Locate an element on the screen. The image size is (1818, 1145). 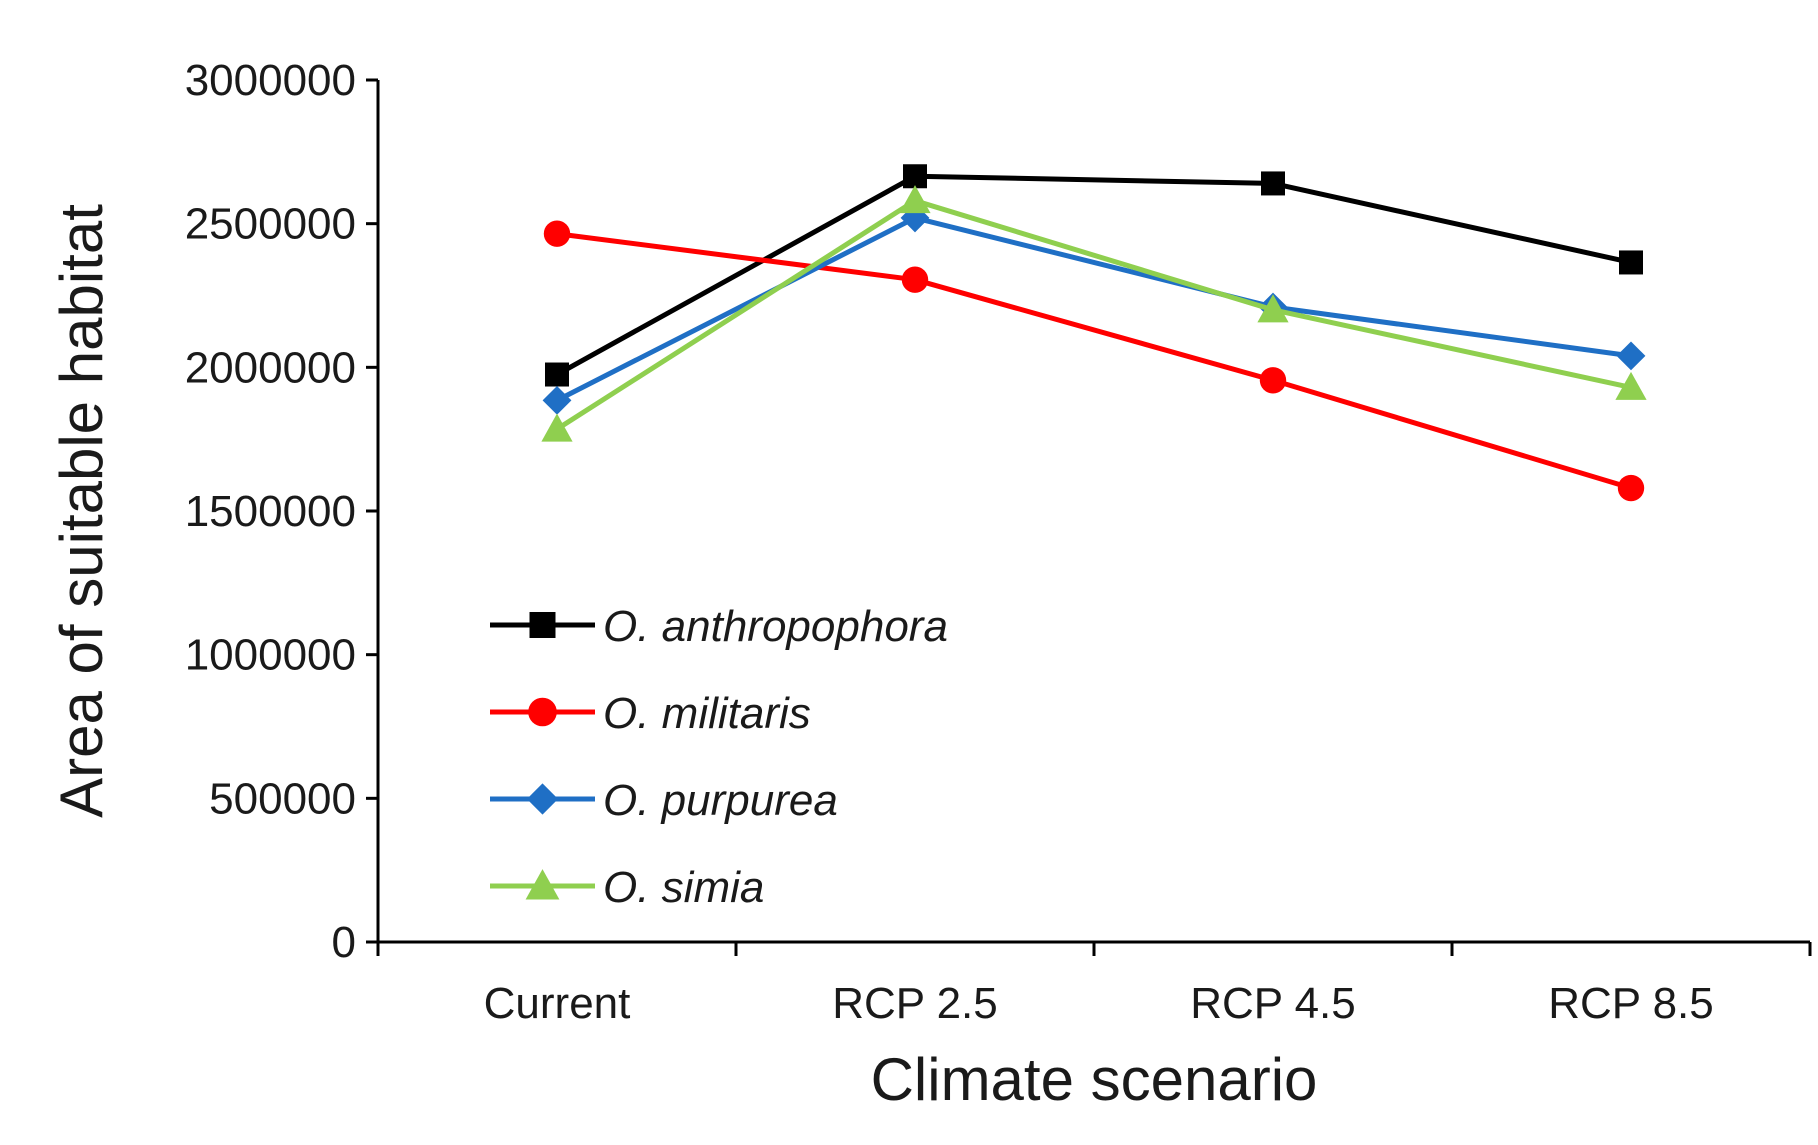
y-tick-label: 1000000 is located at coordinates (270, 655).